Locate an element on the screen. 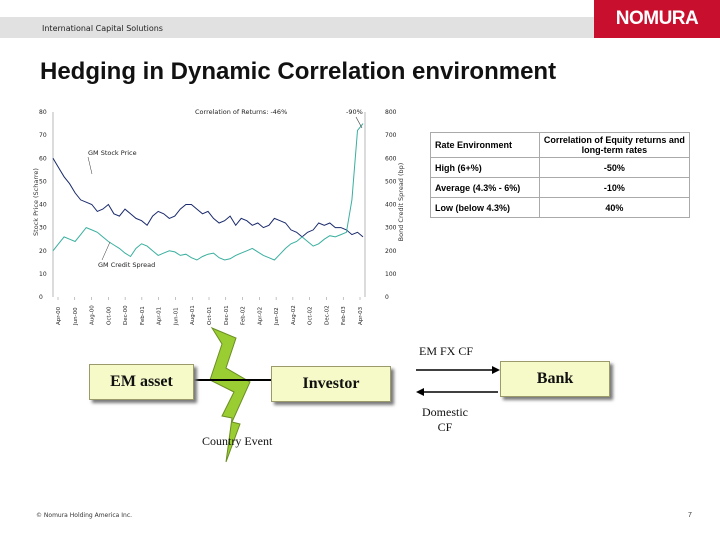 This screenshot has width=720, height=540. y-right-tick-label: 700 is located at coordinates (391, 135).